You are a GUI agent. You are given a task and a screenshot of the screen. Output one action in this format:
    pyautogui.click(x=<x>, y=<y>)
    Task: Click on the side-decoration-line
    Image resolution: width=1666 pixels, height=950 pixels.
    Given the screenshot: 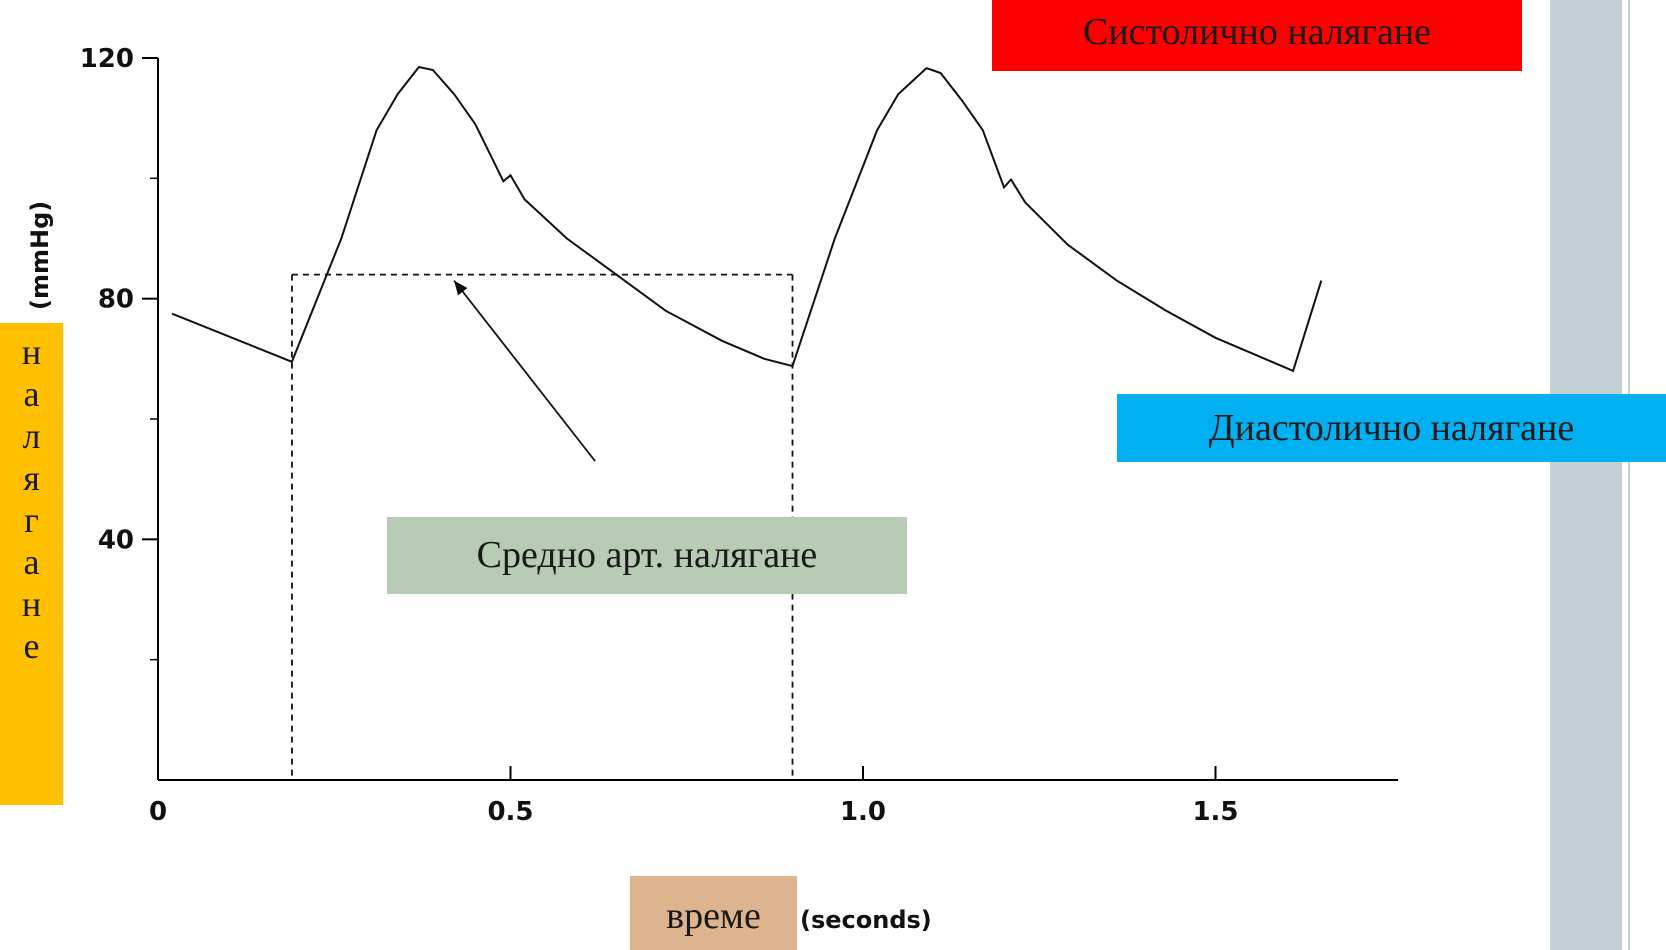 What is the action you would take?
    pyautogui.click(x=1625, y=475)
    